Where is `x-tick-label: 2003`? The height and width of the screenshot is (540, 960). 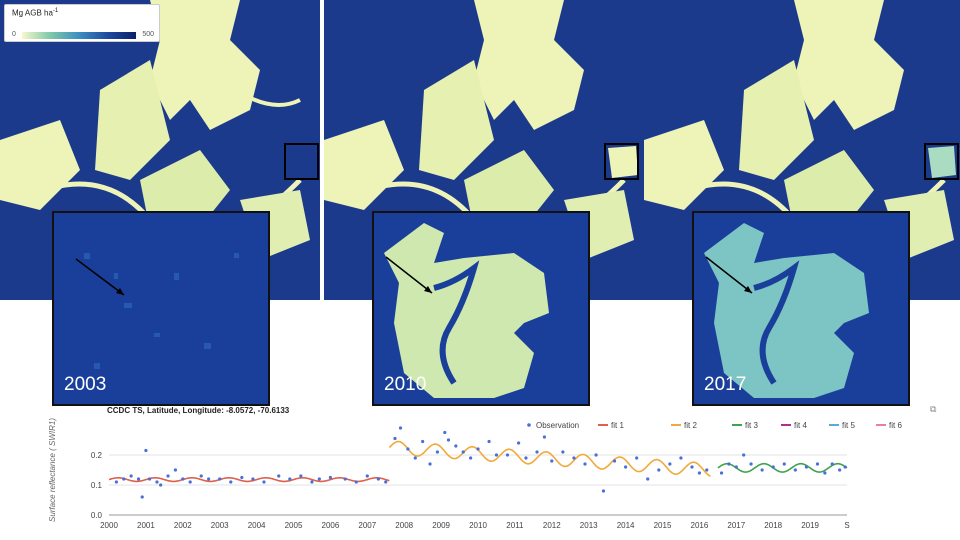
x-tick-label: 2003 is located at coordinates (220, 525).